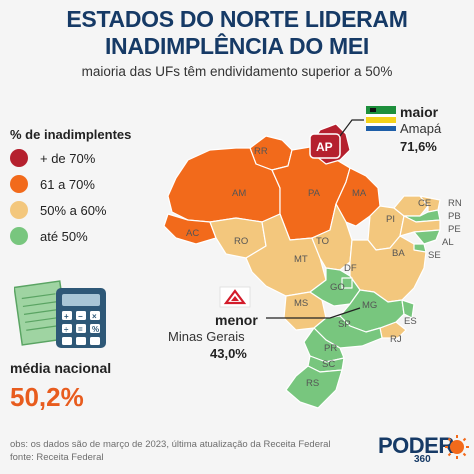  I want to click on minas-gerais-flag, so click(235, 297).